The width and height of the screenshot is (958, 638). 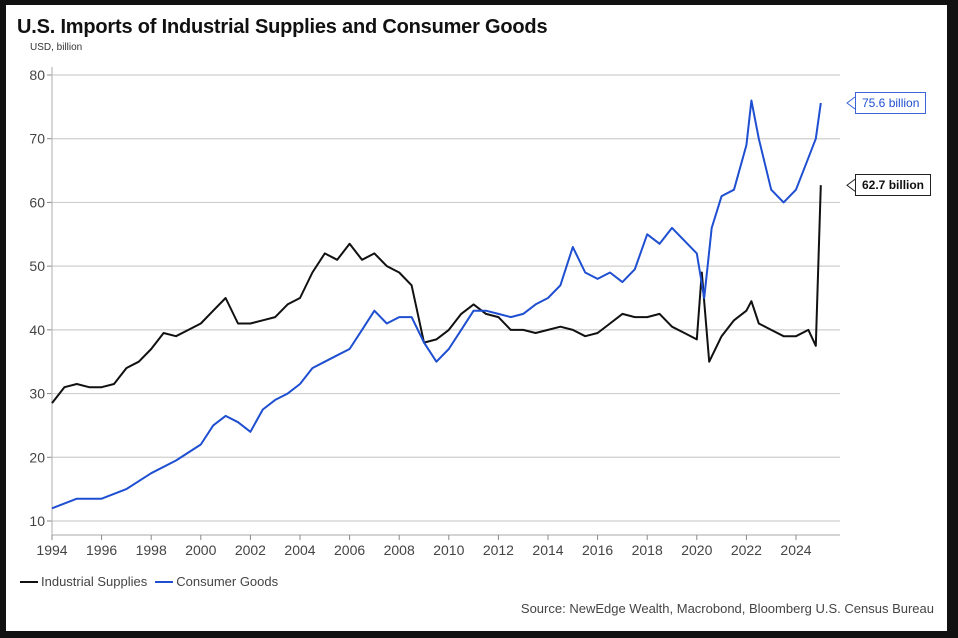 I want to click on callout-industrial-supplies-text: 62.7 billion, so click(x=893, y=185).